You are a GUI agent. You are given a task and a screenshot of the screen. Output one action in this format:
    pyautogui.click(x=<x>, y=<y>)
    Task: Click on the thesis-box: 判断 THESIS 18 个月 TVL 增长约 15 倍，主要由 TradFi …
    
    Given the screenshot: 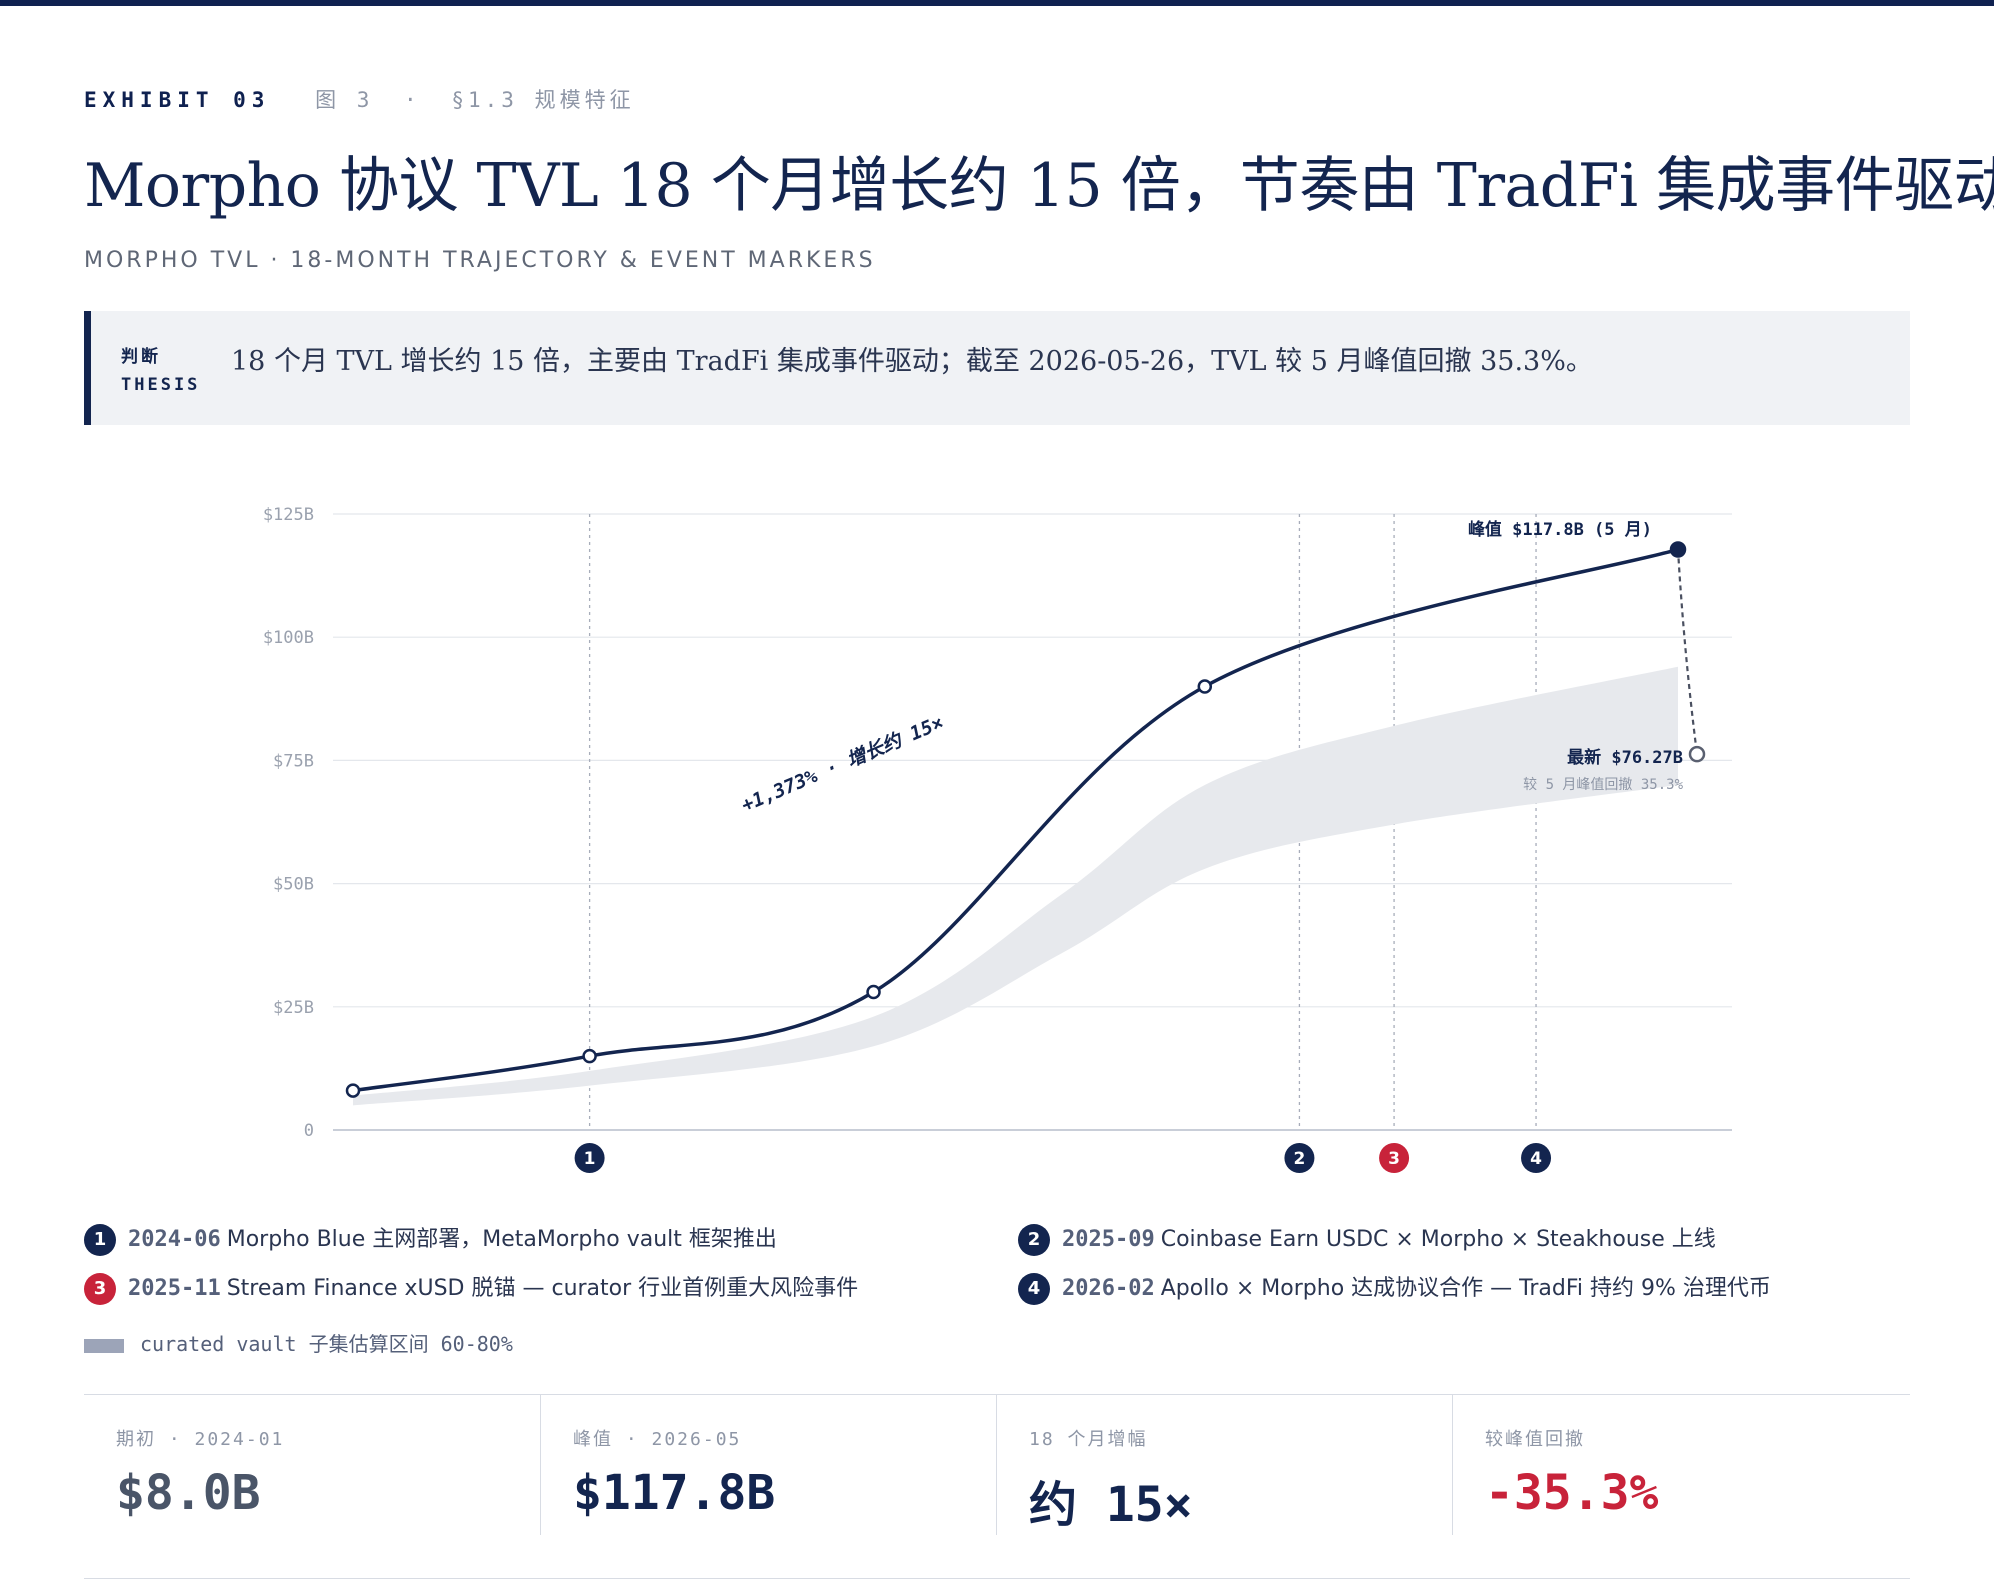 What is the action you would take?
    pyautogui.click(x=997, y=368)
    